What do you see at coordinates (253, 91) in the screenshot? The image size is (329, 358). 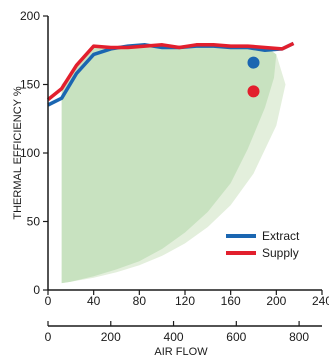 I see `marker-supply` at bounding box center [253, 91].